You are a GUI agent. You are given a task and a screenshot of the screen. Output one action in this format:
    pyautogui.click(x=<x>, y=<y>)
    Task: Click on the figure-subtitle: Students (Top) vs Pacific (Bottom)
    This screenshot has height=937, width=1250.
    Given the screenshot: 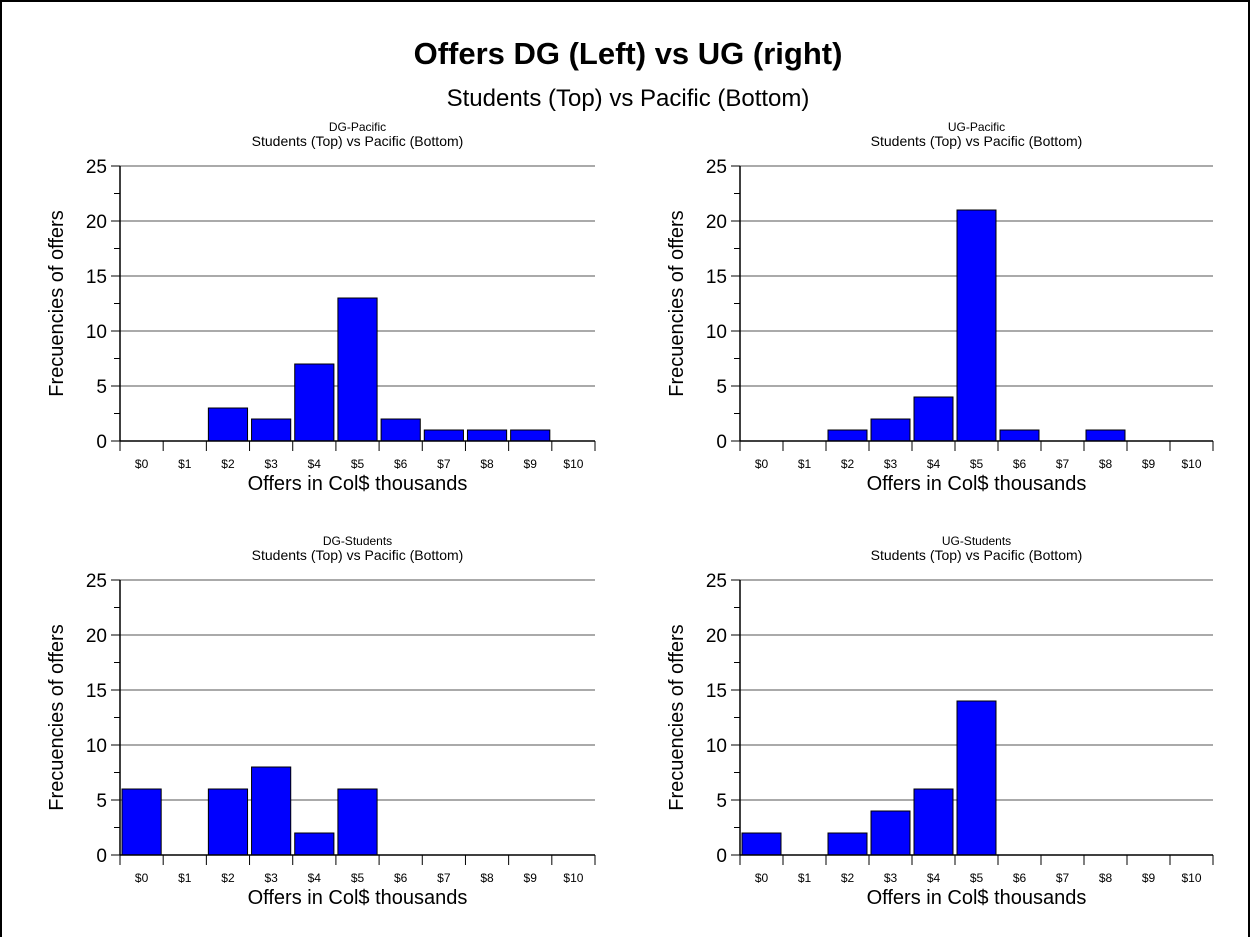 What is the action you would take?
    pyautogui.click(x=628, y=98)
    